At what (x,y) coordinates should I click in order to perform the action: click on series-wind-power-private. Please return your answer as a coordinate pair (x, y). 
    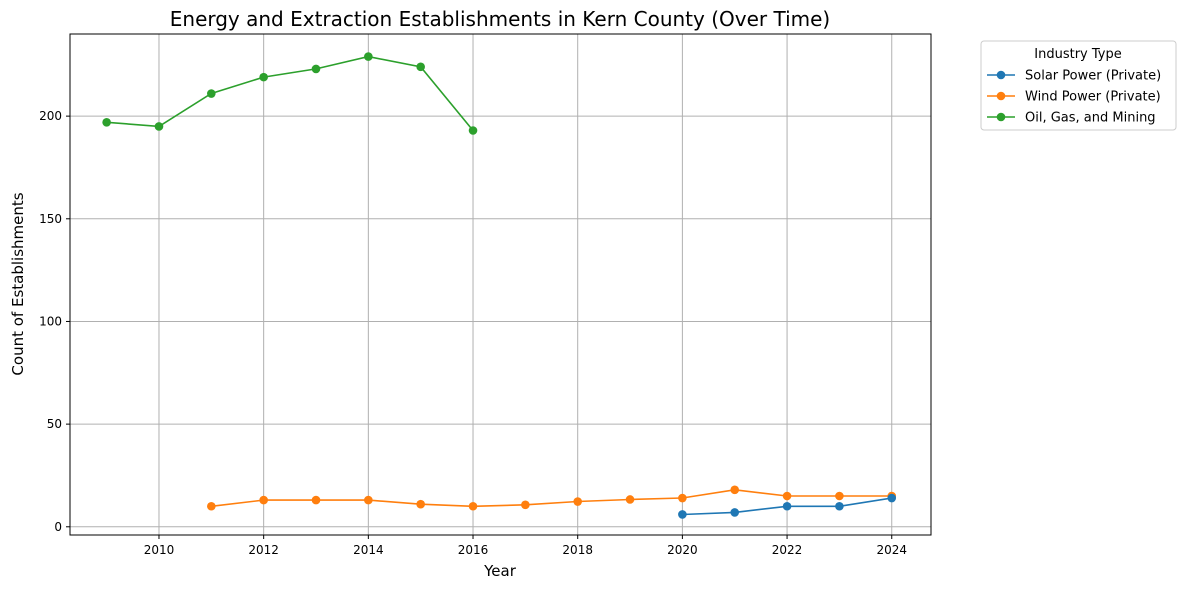
    Looking at the image, I should click on (552, 498).